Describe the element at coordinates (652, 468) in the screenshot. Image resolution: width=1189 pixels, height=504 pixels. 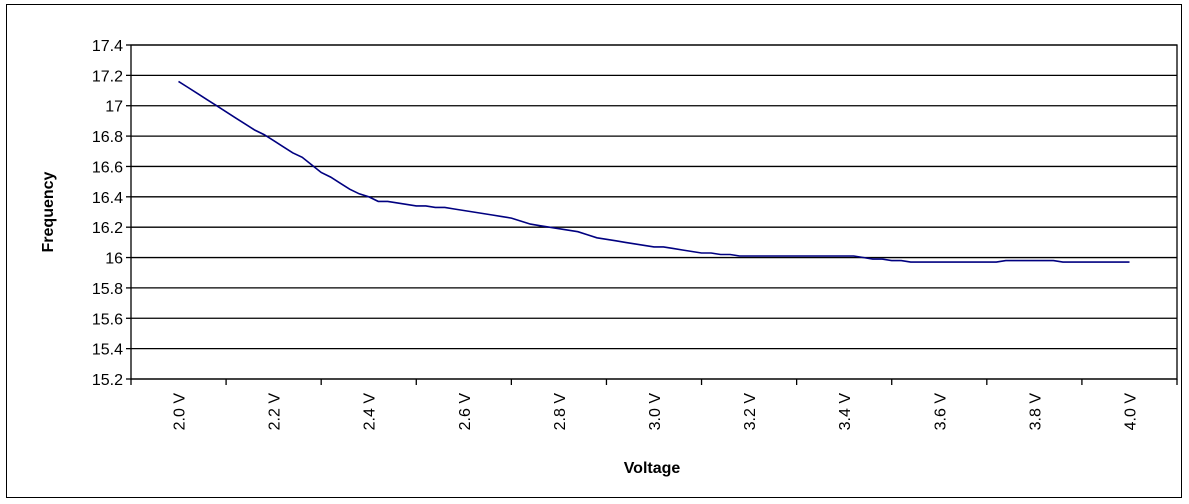
I see `x-axis-title: Voltage` at that location.